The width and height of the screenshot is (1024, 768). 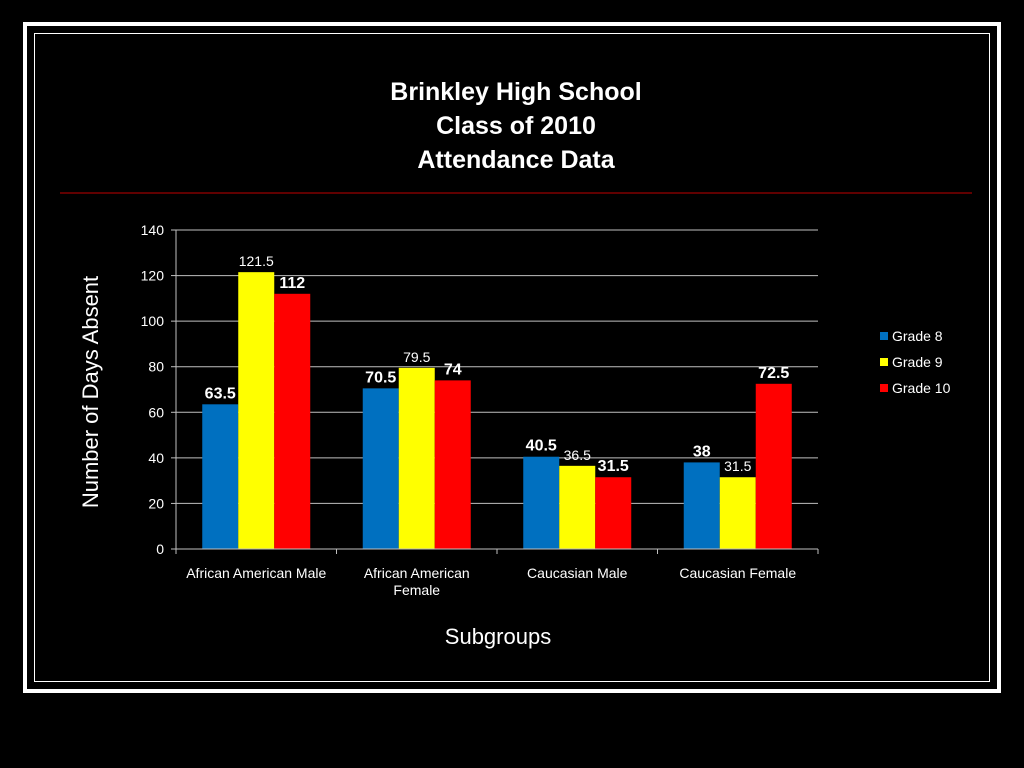 I want to click on data-label: 40.5, so click(x=541, y=446).